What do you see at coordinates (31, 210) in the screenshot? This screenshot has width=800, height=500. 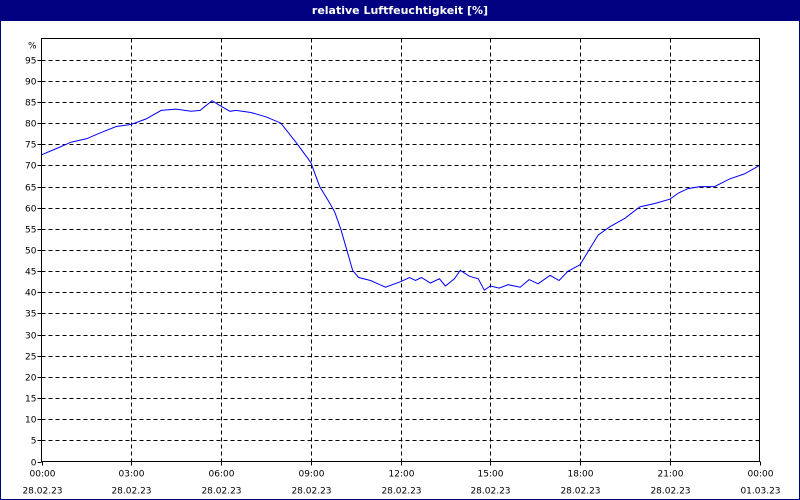 I see `y-tick-label: 60` at bounding box center [31, 210].